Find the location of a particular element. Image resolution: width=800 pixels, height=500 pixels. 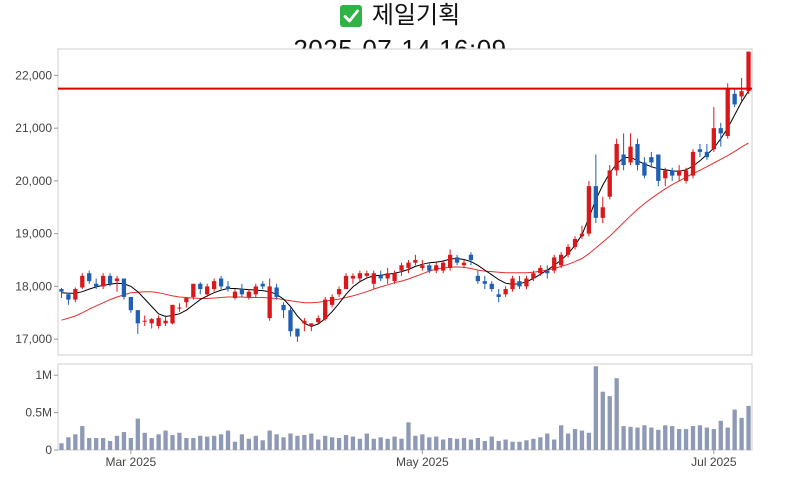

price-y-tick-label: 18,000 is located at coordinates (33, 286).